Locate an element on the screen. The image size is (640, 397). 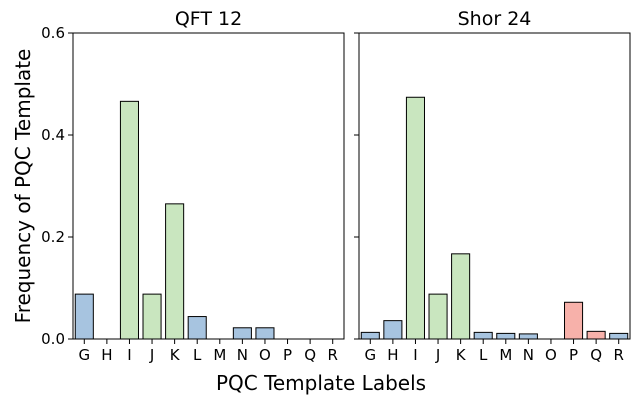
qft-x-tick-label-L: L is located at coordinates (197, 355).